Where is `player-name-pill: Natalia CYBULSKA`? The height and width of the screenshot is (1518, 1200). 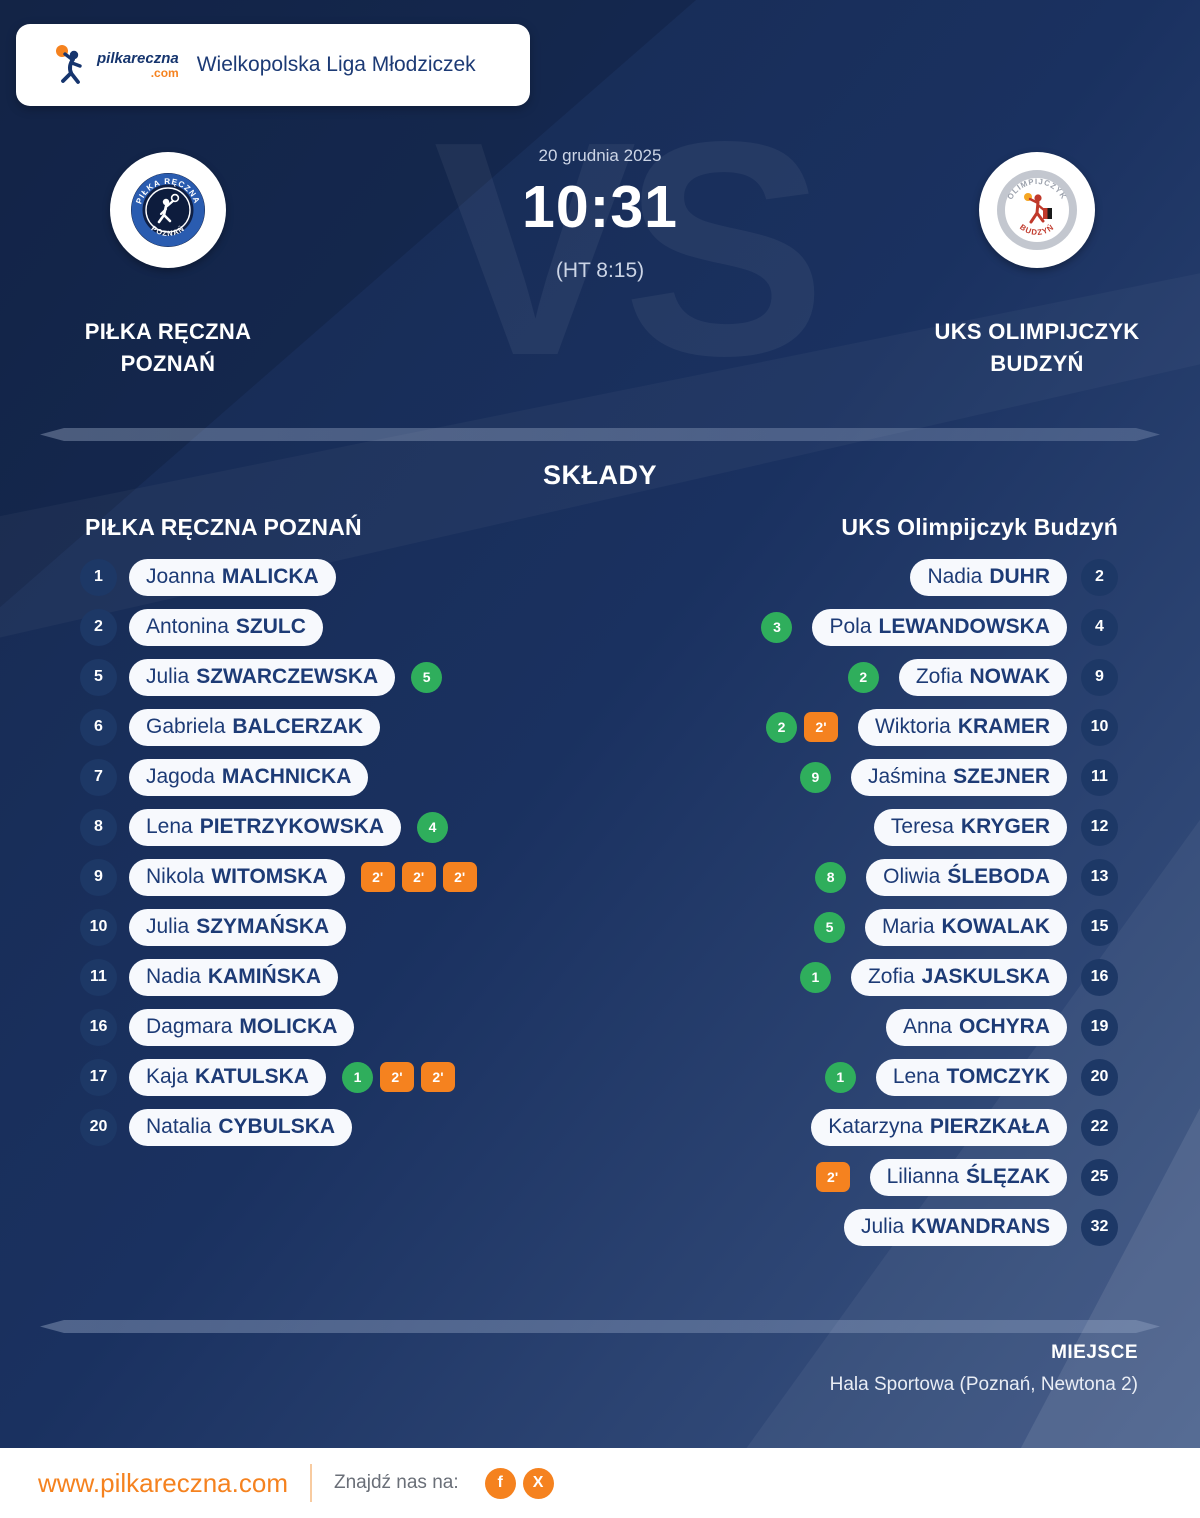 player-name-pill: Natalia CYBULSKA is located at coordinates (241, 1127).